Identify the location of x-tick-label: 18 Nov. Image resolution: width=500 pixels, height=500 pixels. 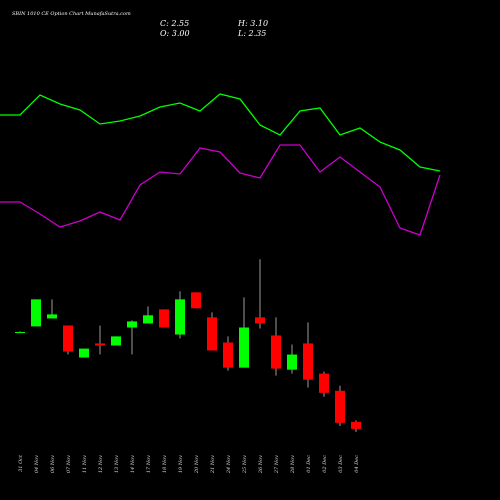
(165, 464).